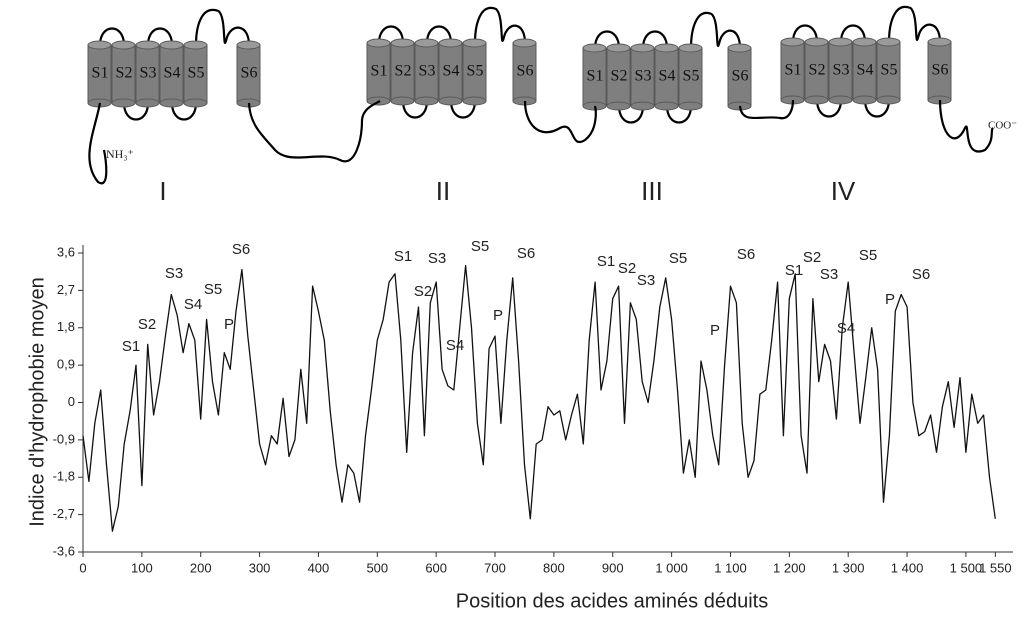 The image size is (1025, 619). I want to click on x-tick-label: 600, so click(436, 567).